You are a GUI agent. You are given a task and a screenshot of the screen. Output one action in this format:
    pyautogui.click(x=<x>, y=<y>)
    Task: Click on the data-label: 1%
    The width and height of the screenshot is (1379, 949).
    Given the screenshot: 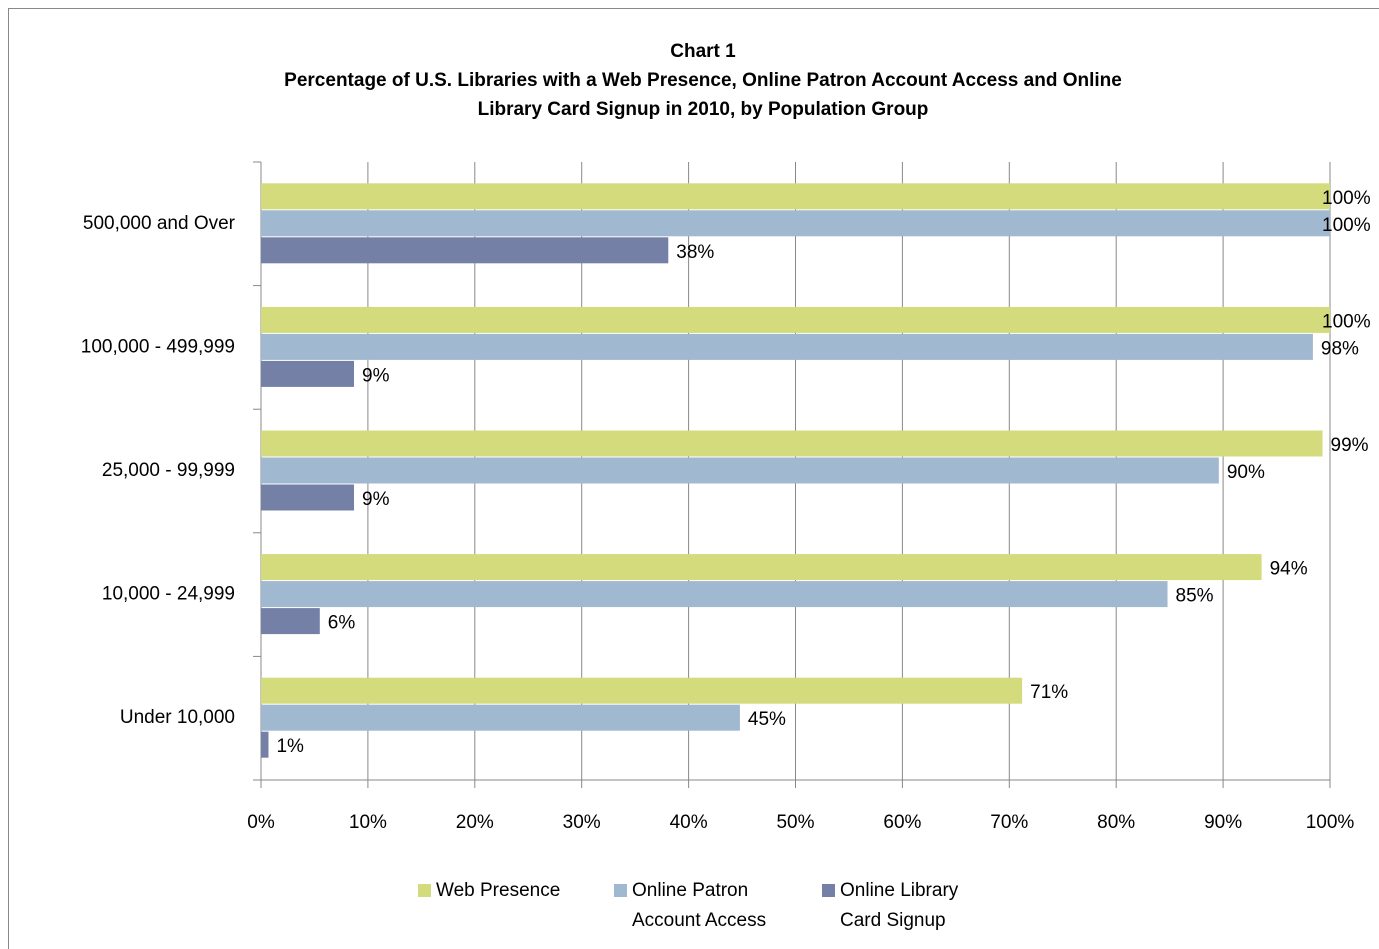 What is the action you would take?
    pyautogui.click(x=290, y=746)
    